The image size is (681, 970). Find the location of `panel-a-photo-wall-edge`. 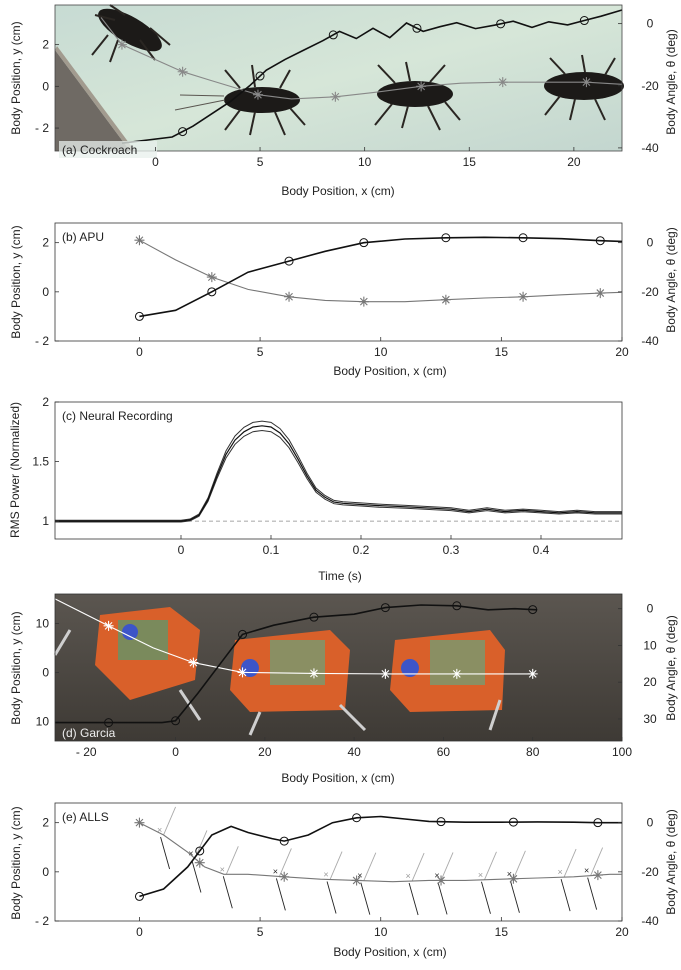

panel-a-photo-wall-edge is located at coordinates (95, 98).